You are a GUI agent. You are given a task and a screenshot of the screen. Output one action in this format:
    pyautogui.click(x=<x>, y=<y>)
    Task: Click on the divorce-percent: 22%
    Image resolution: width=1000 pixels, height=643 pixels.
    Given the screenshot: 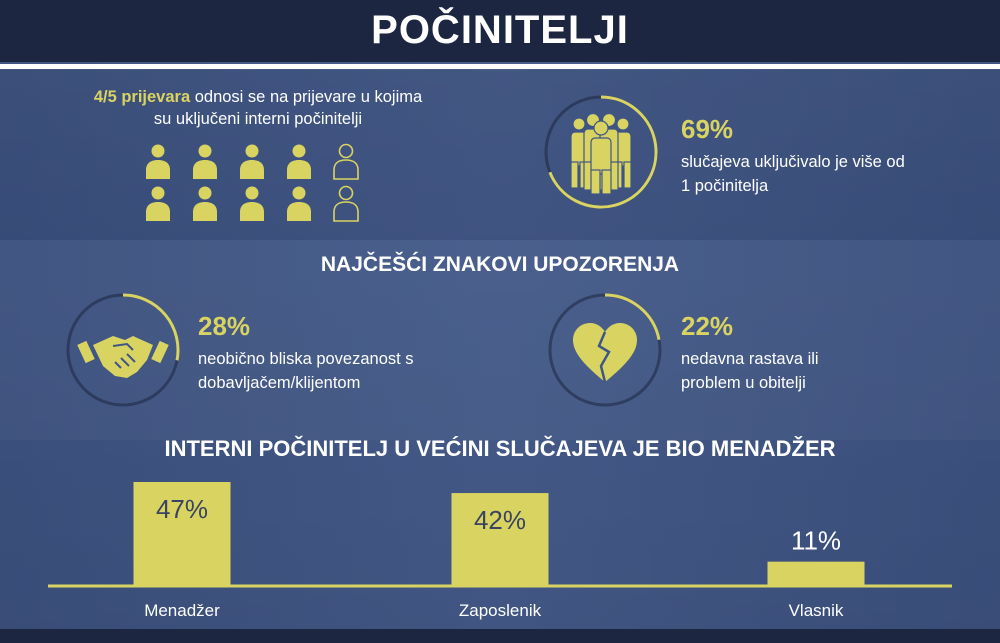 What is the action you would take?
    pyautogui.click(x=707, y=326)
    